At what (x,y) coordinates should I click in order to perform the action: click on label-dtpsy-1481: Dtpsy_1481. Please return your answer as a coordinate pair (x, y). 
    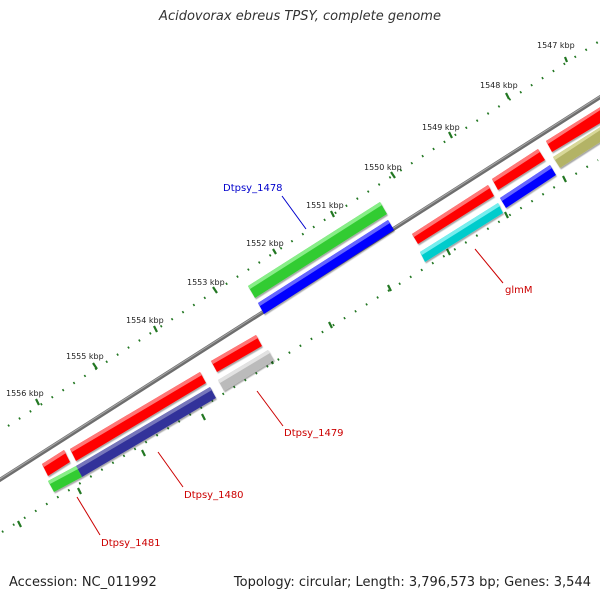
    Looking at the image, I should click on (131, 543).